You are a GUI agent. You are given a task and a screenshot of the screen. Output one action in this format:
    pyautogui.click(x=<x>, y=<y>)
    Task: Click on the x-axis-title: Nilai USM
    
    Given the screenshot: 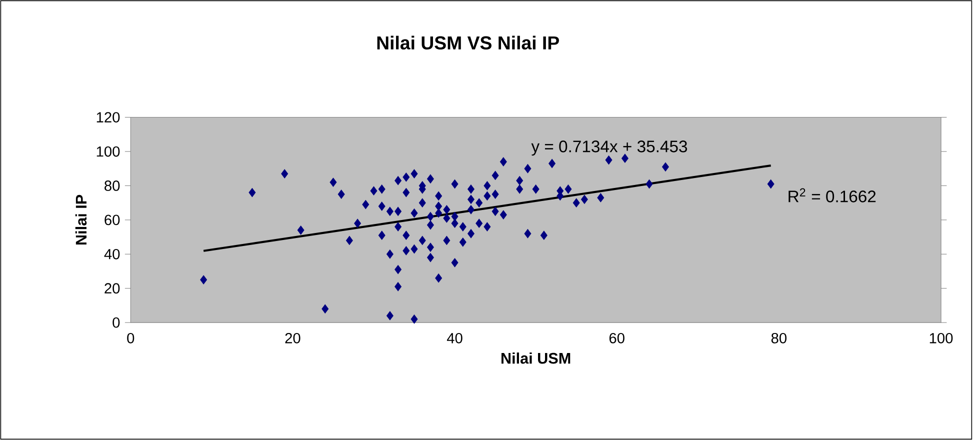 What is the action you would take?
    pyautogui.click(x=536, y=358)
    